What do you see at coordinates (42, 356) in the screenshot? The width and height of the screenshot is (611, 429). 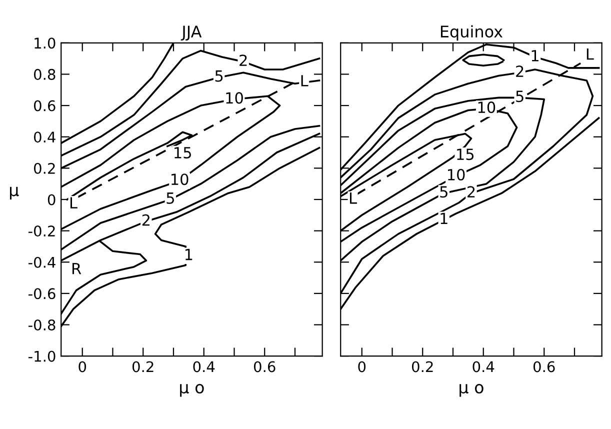 I see `y-tick-label: -1.0` at bounding box center [42, 356].